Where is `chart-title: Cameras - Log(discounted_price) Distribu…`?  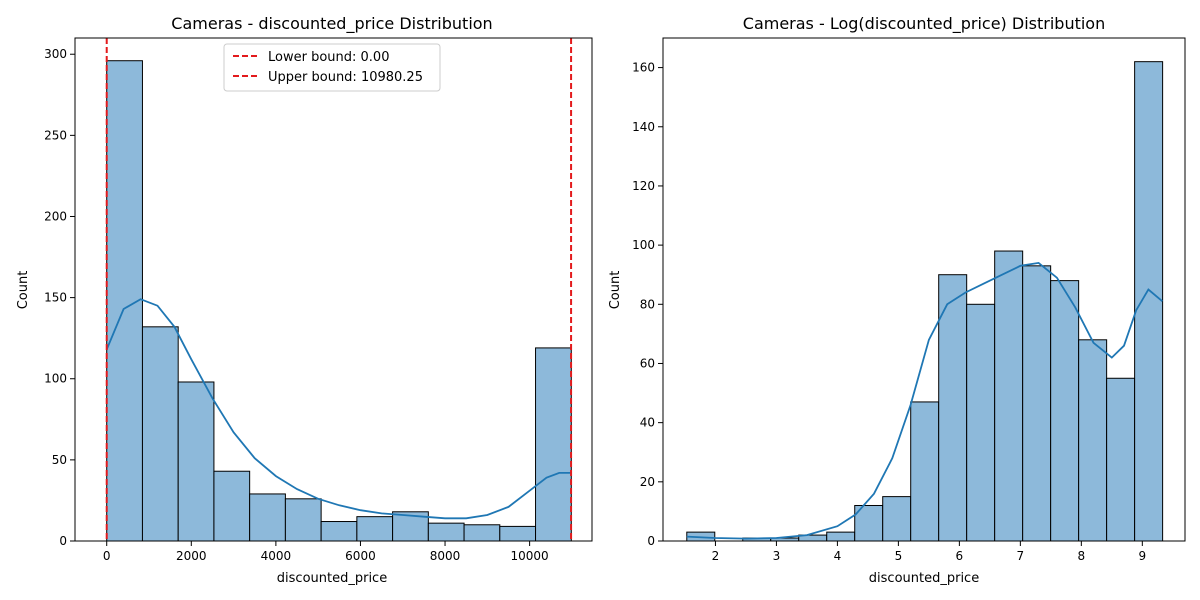
chart-title: Cameras - Log(discounted_price) Distribu… is located at coordinates (924, 24).